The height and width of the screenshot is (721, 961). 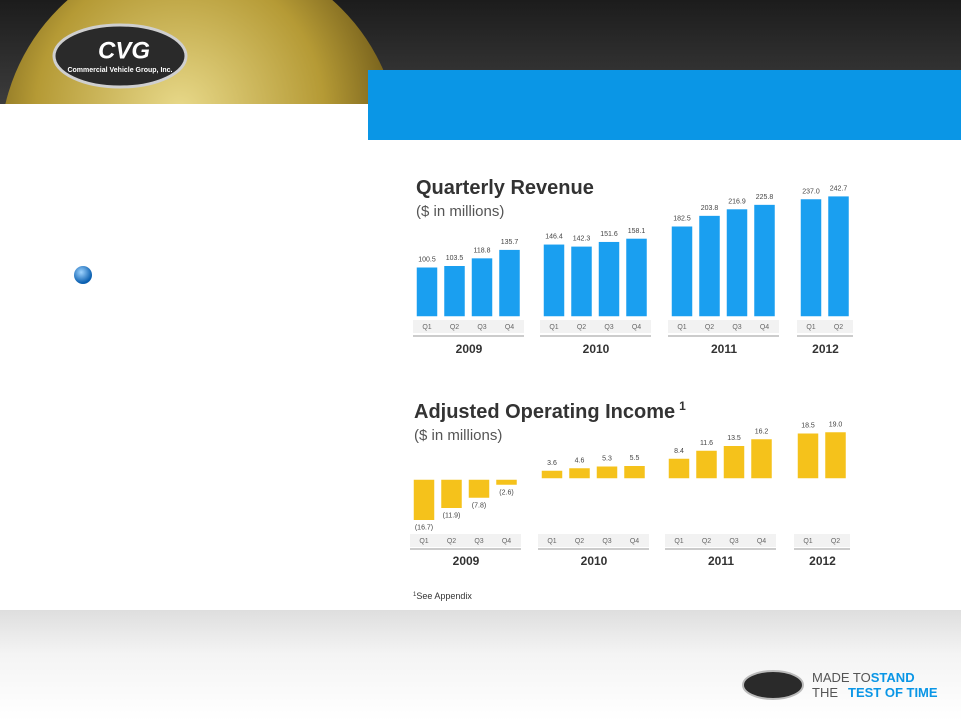 What do you see at coordinates (893, 677) in the screenshot?
I see `tagline-bold: STAND` at bounding box center [893, 677].